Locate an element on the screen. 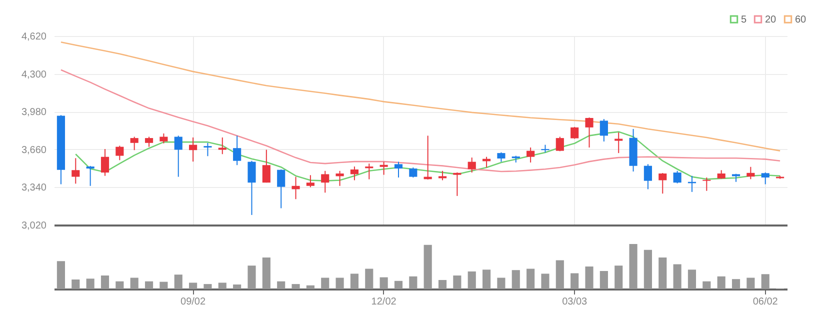 This screenshot has width=821, height=320. x-tick-label: 09/02 is located at coordinates (193, 302).